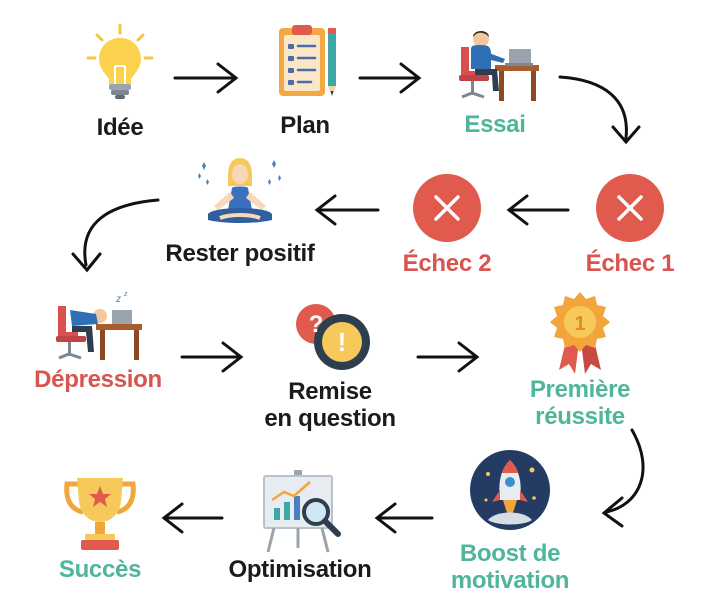 Image resolution: width=720 pixels, height=615 pixels. What do you see at coordinates (580, 389) in the screenshot?
I see `label-premiere-1: Première` at bounding box center [580, 389].